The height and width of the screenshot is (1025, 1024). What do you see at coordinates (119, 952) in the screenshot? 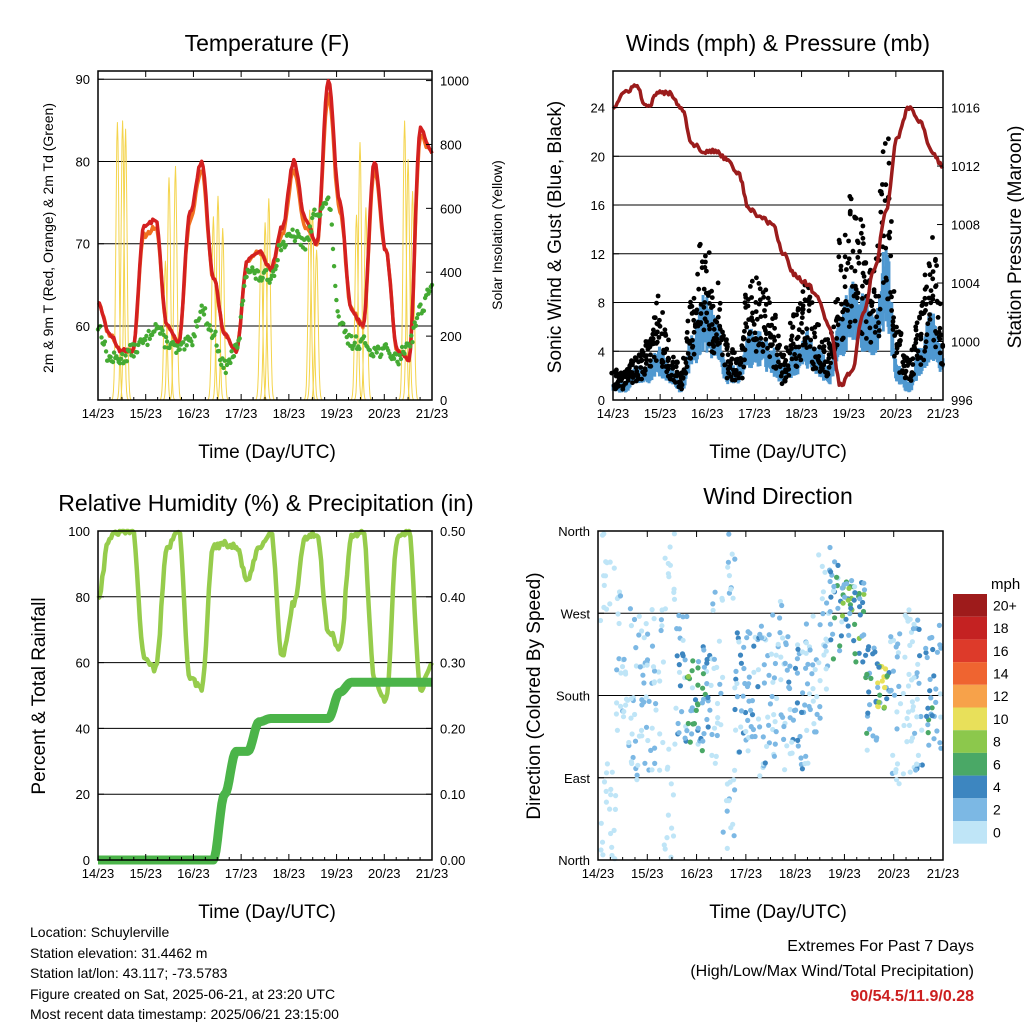
I see `info-elevation: Station elevation: 31.4462 m` at bounding box center [119, 952].